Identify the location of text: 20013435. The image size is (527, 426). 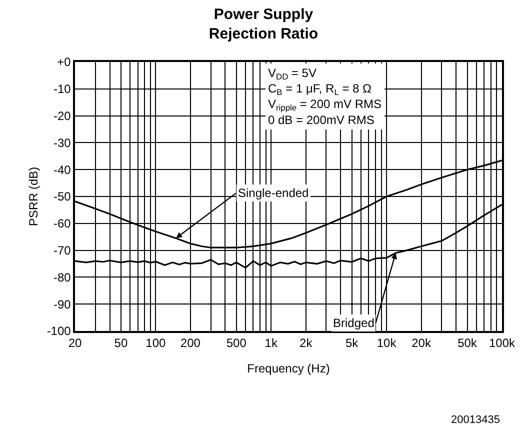
(475, 420).